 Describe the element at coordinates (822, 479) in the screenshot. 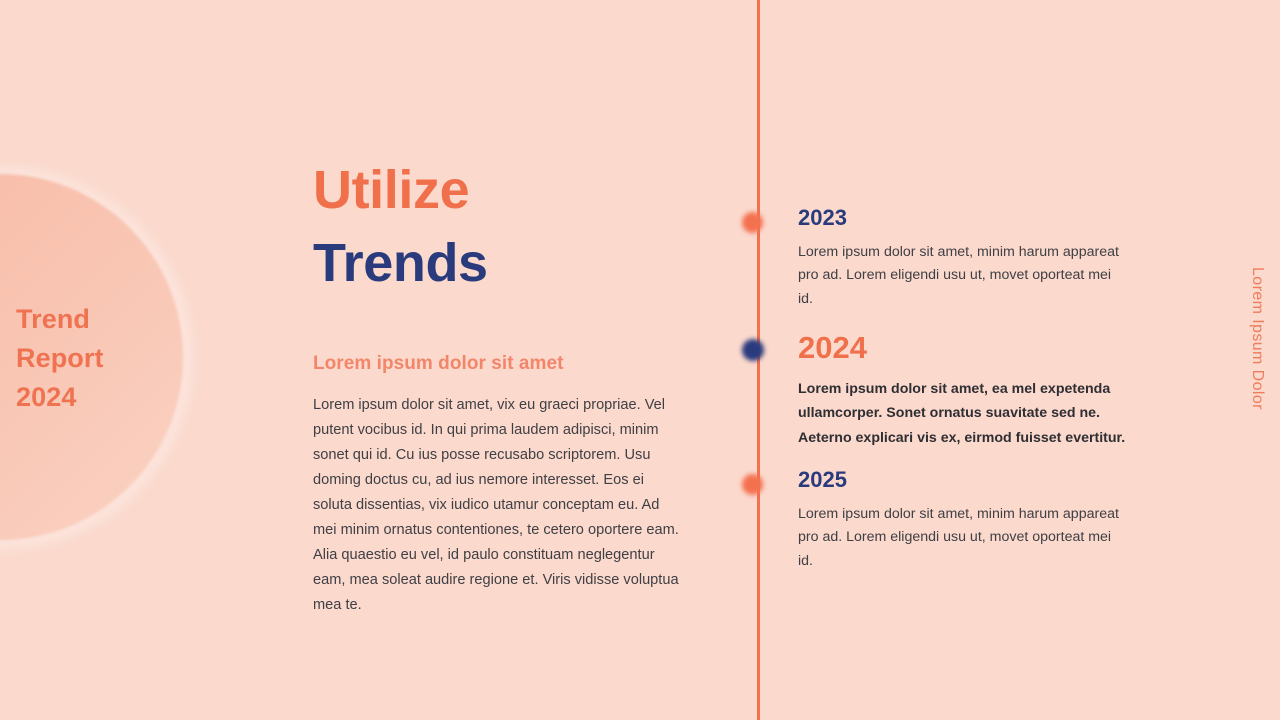

I see `timeline-year: 2025` at that location.